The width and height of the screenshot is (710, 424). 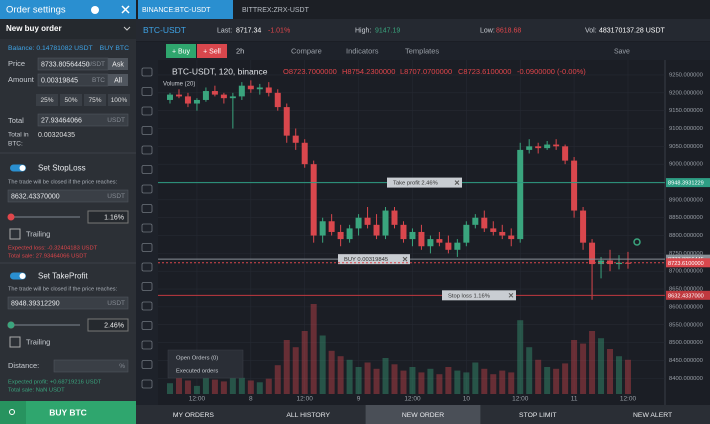 I want to click on y-tick-label: 8750.000000, so click(x=686, y=254).